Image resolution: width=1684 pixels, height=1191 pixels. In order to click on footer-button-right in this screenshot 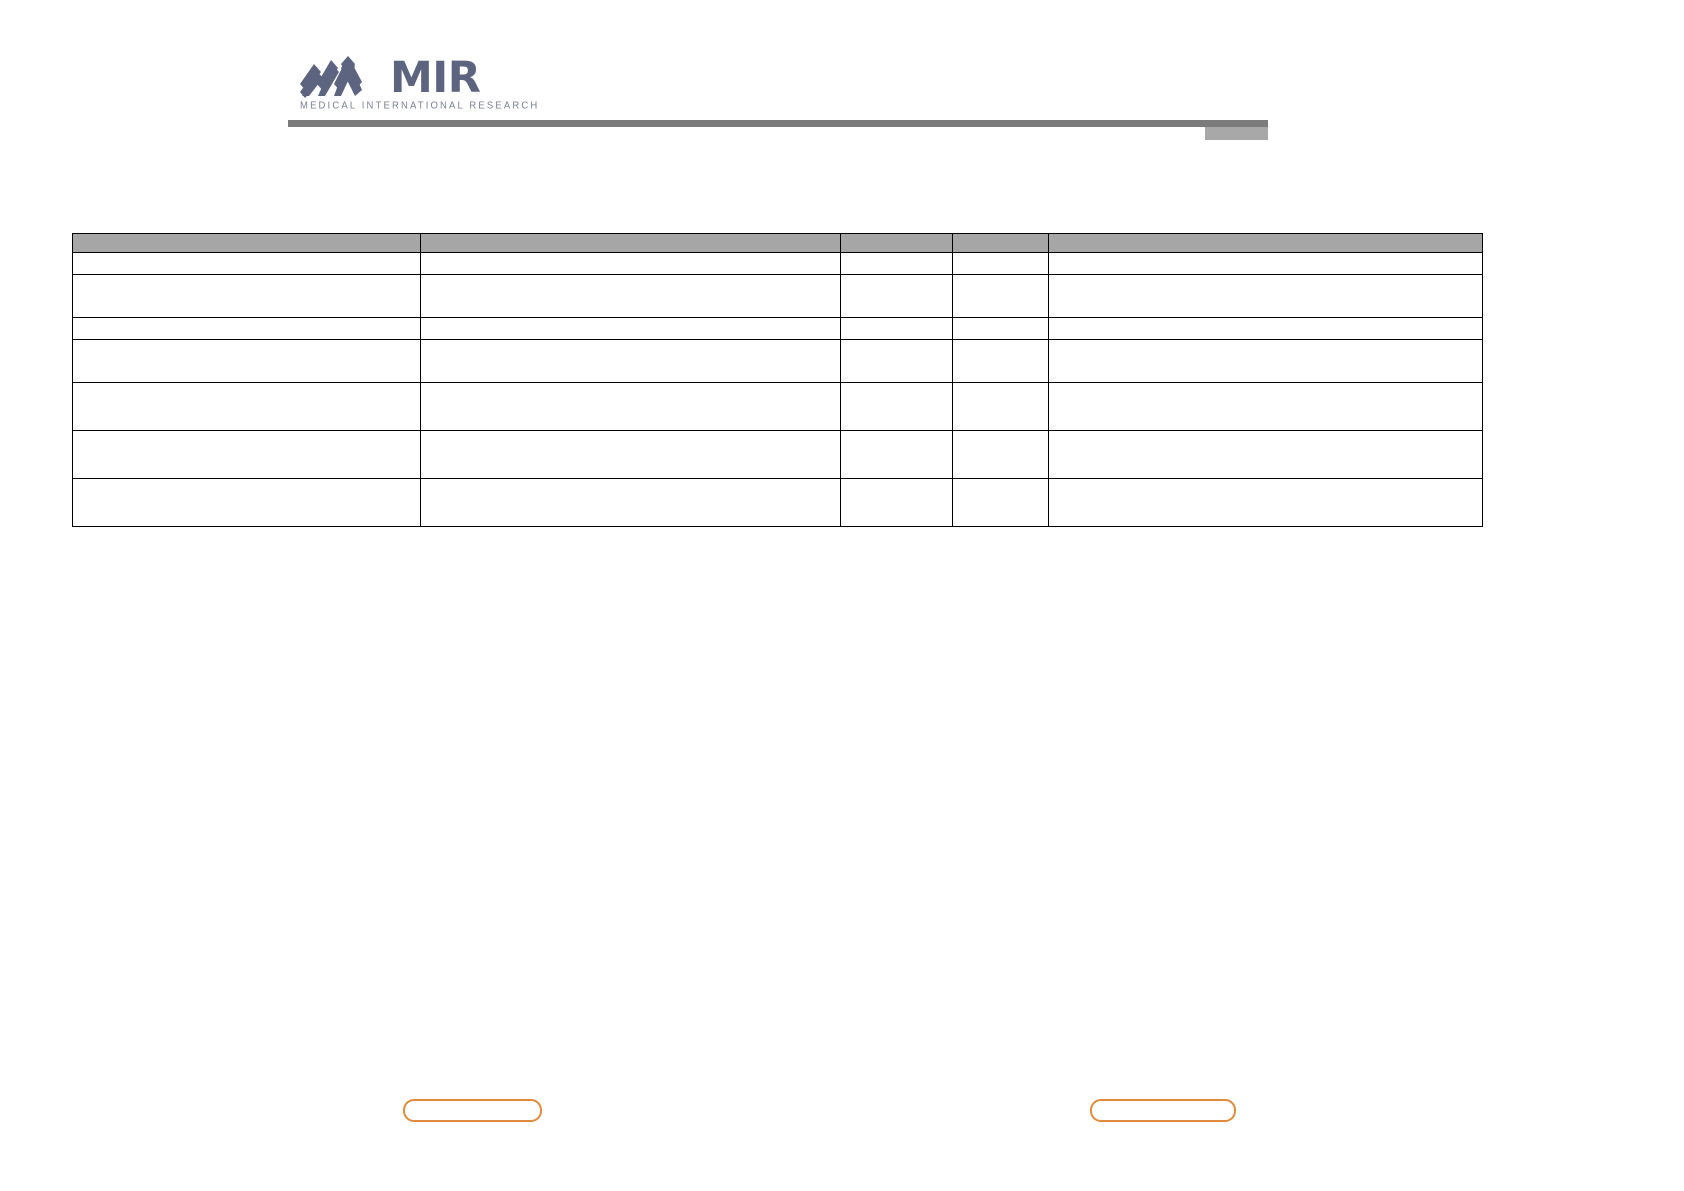, I will do `click(1163, 1110)`.